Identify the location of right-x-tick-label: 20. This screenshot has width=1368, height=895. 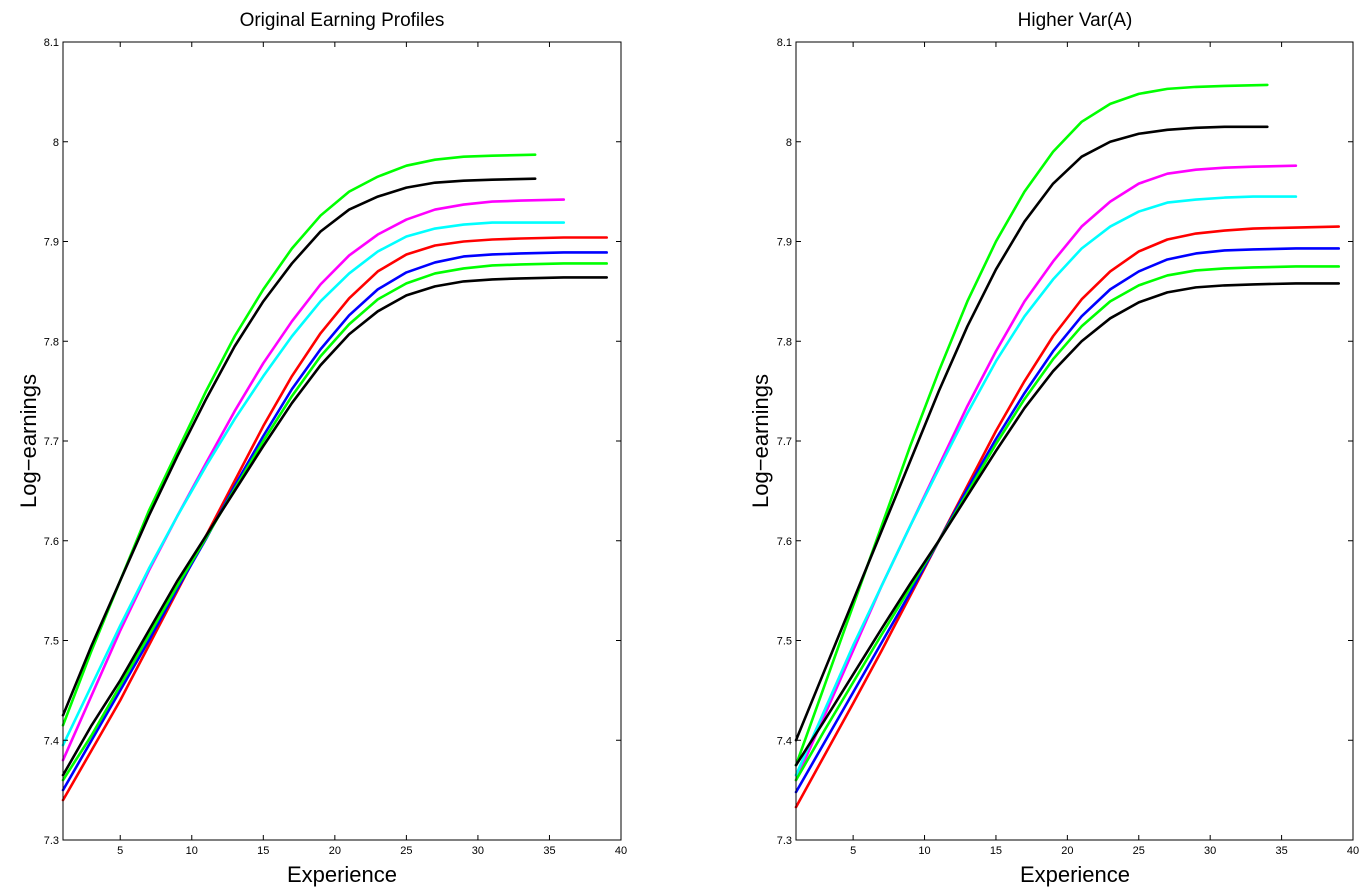
(1067, 851).